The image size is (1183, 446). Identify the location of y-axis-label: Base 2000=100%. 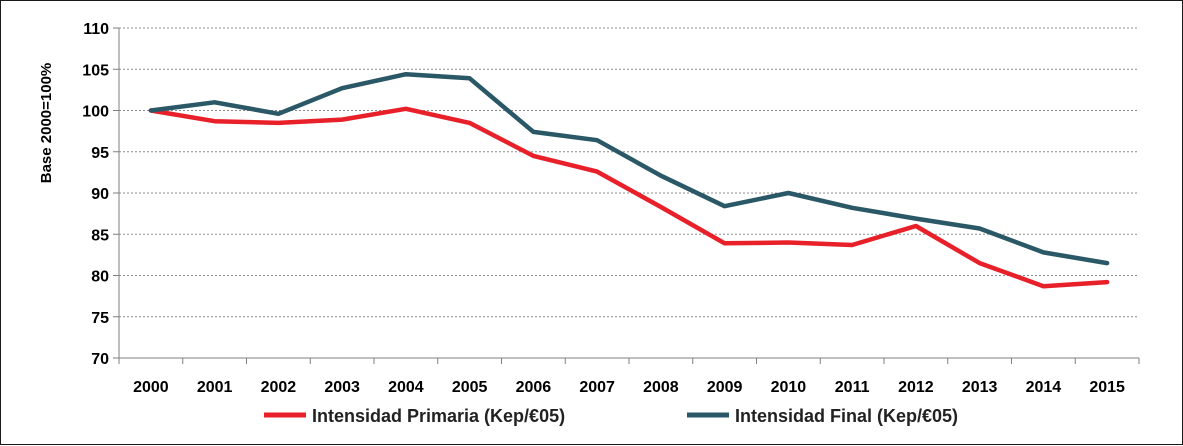
(46, 123).